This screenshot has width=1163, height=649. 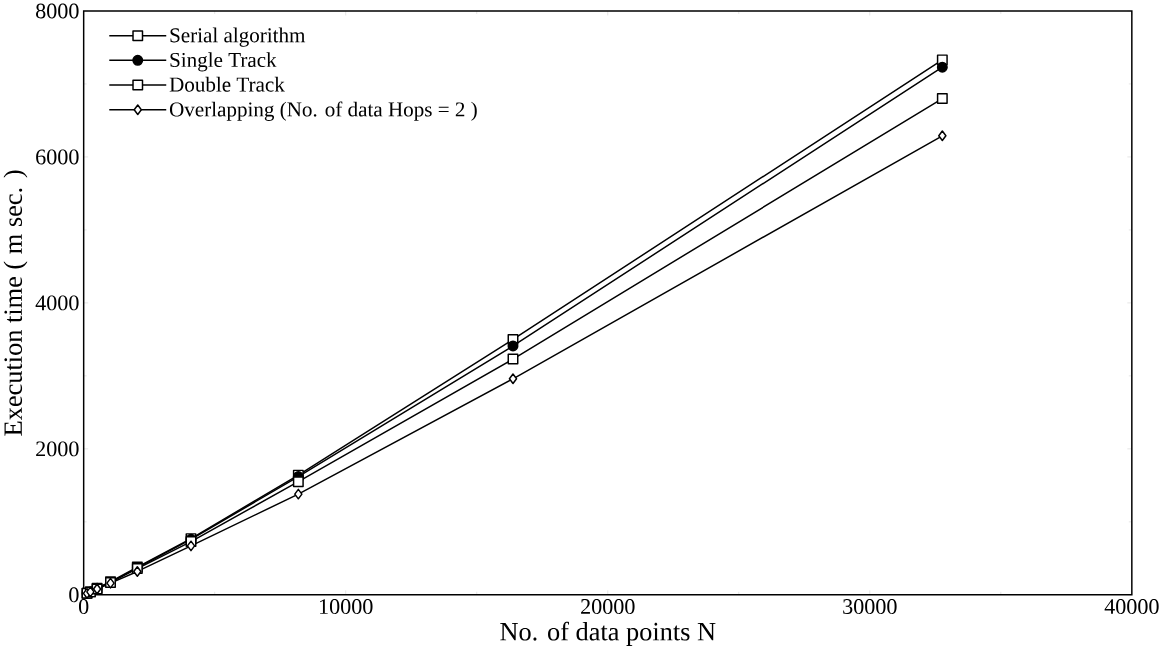 What do you see at coordinates (15, 303) in the screenshot?
I see `y-axis-title: Execution time ( m sec. )` at bounding box center [15, 303].